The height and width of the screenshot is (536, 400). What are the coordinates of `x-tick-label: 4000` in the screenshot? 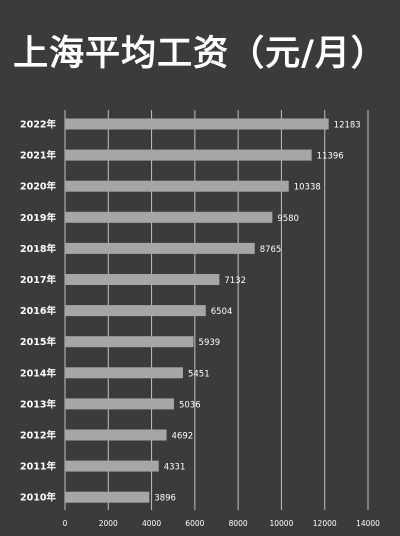 It's located at (151, 523).